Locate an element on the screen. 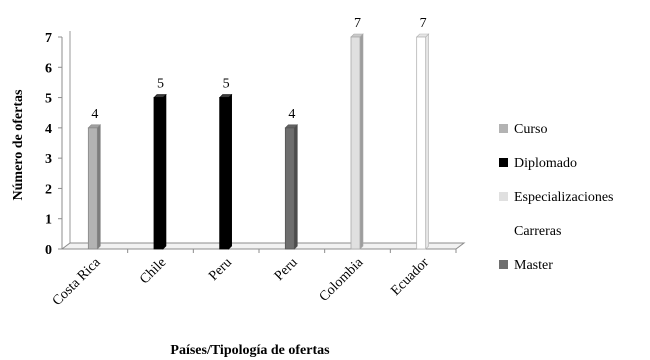 The height and width of the screenshot is (360, 650). y-axis-title: Número de ofertas is located at coordinates (18, 144).